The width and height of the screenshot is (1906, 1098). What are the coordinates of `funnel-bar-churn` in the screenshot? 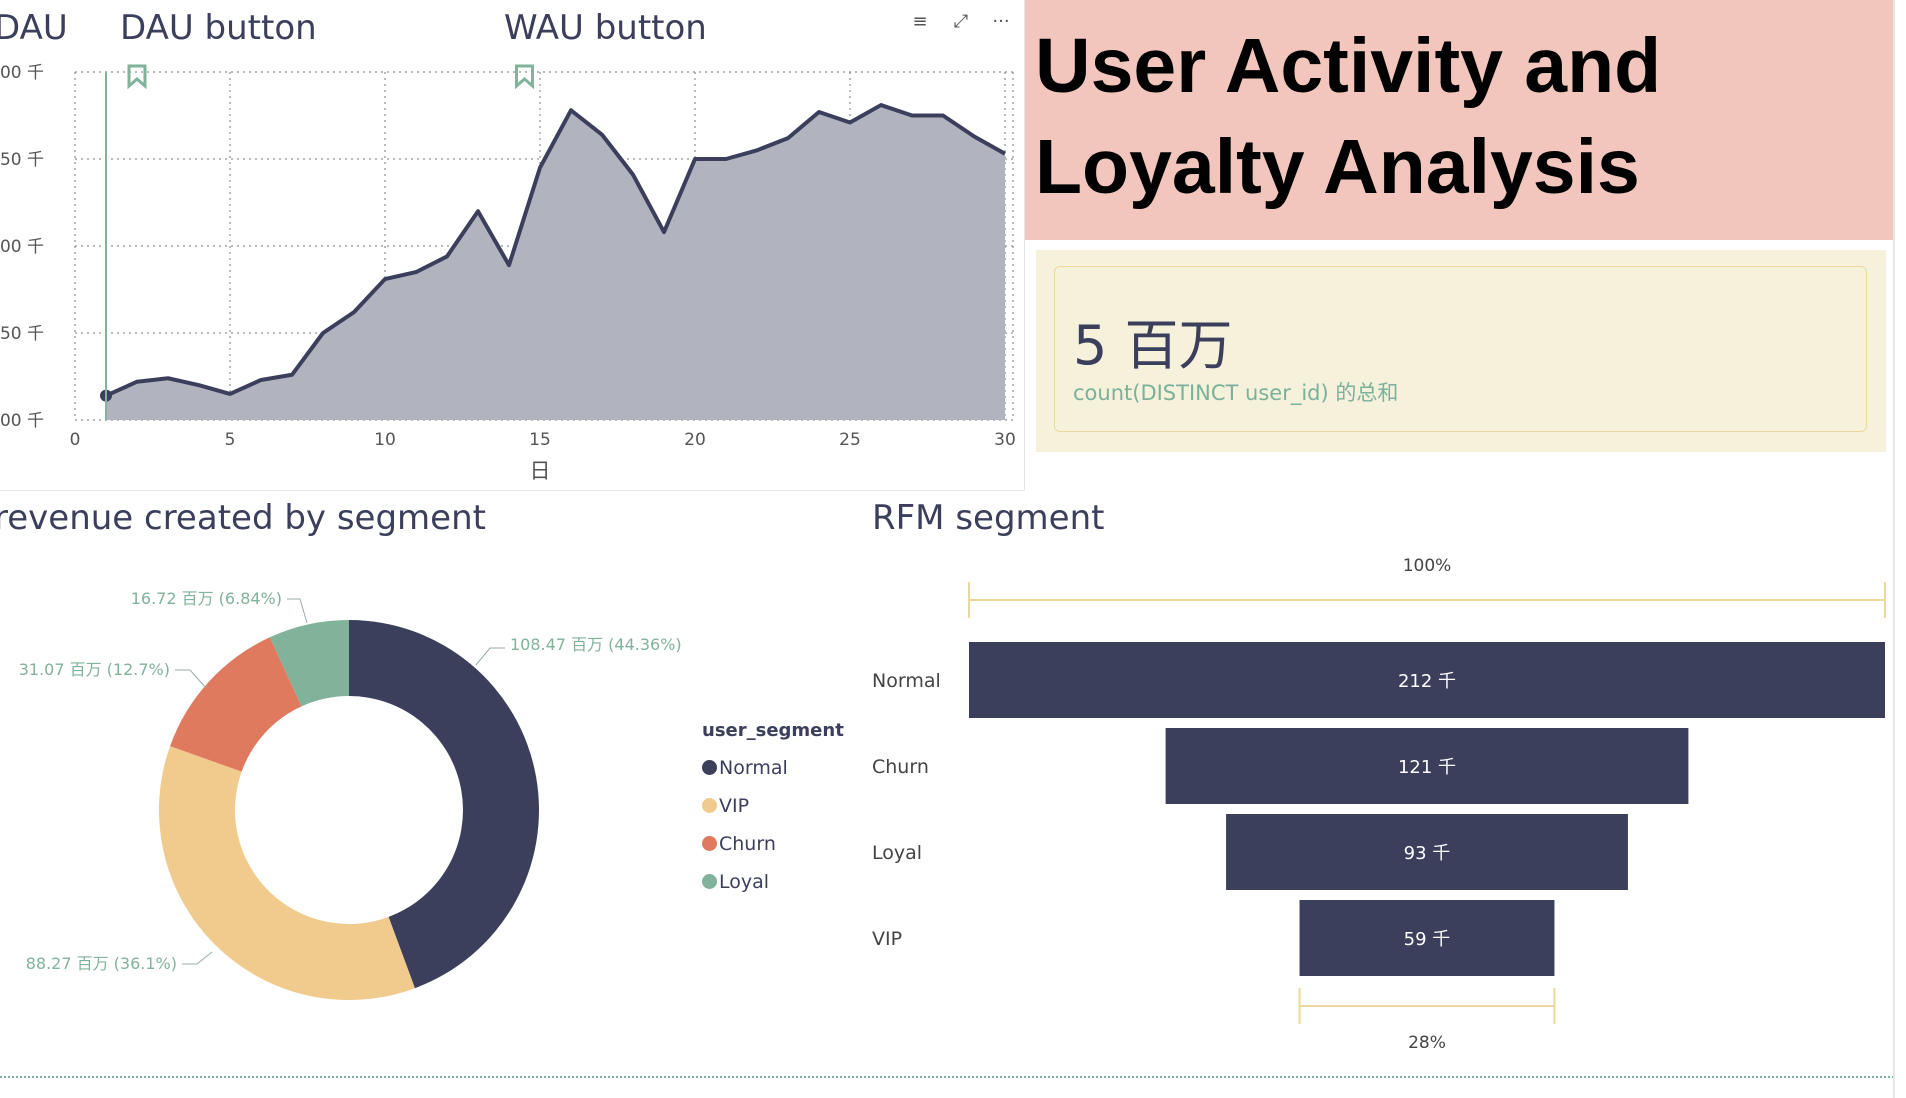 It's located at (1427, 766).